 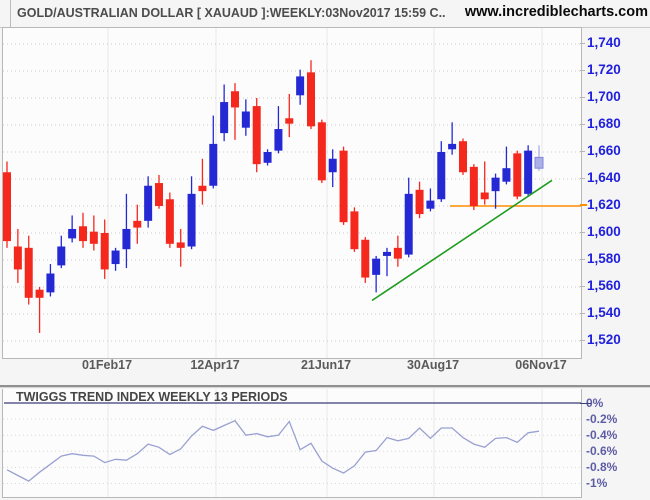 What do you see at coordinates (556, 12) in the screenshot?
I see `site-watermark: www.incrediblecharts.com` at bounding box center [556, 12].